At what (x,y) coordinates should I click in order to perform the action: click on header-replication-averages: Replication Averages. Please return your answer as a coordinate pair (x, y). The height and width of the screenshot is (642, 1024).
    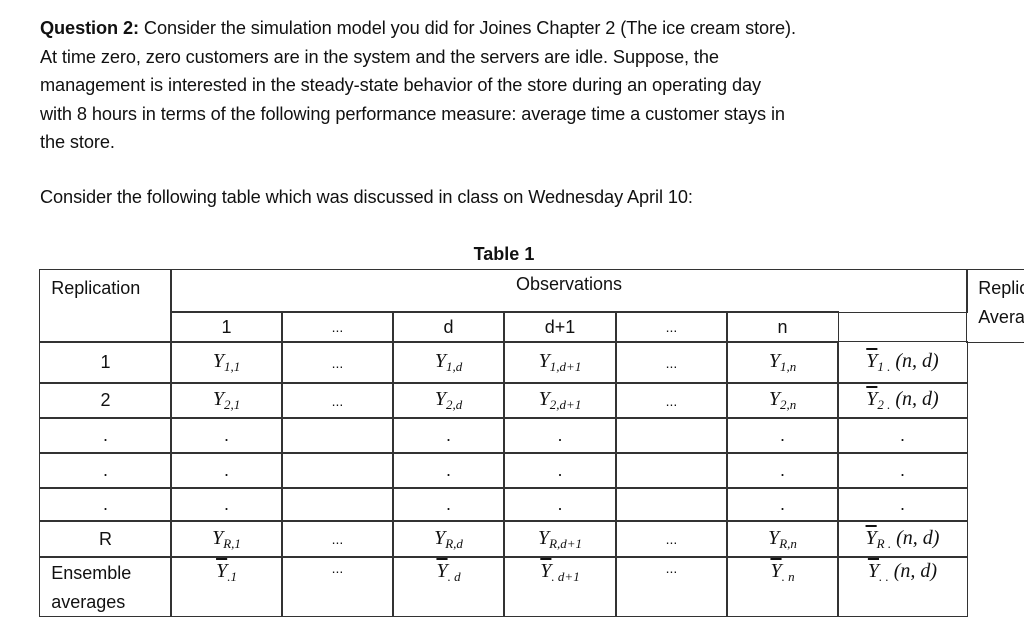
    Looking at the image, I should click on (995, 306).